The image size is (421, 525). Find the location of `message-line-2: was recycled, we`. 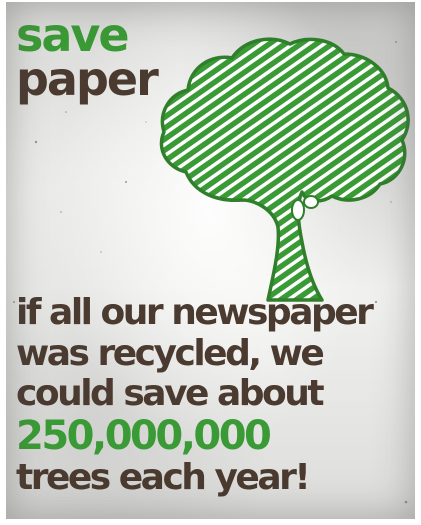

message-line-2: was recycled, we is located at coordinates (170, 353).